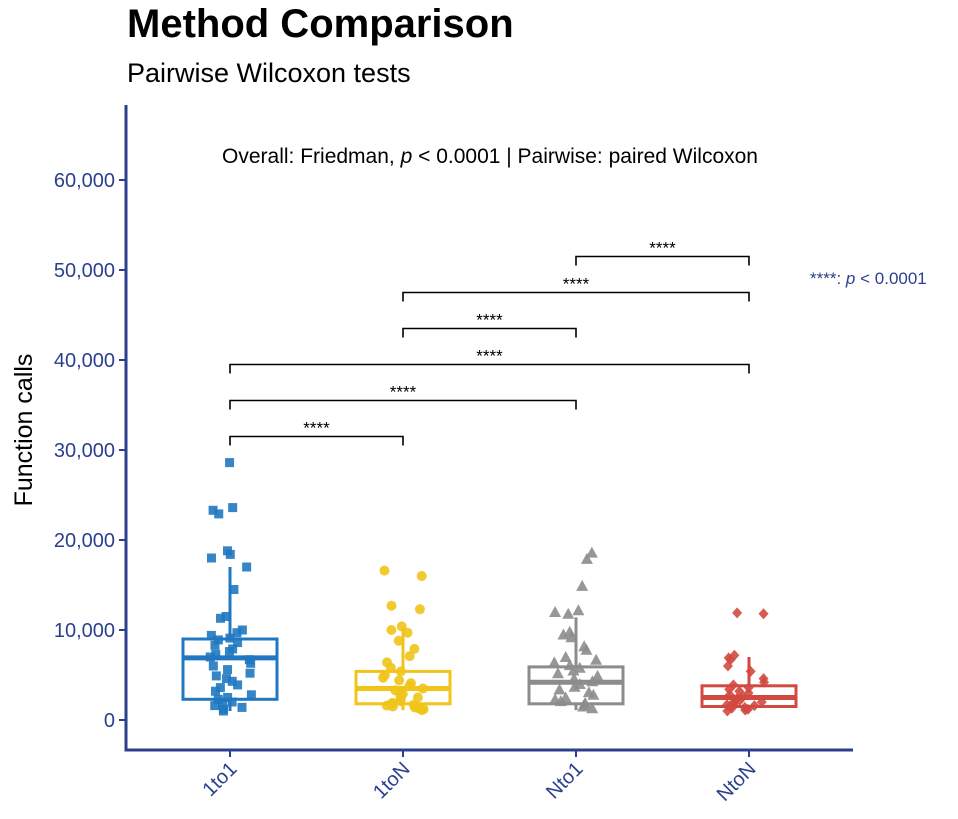  What do you see at coordinates (84, 541) in the screenshot?
I see `y-tick-label: 20,000` at bounding box center [84, 541].